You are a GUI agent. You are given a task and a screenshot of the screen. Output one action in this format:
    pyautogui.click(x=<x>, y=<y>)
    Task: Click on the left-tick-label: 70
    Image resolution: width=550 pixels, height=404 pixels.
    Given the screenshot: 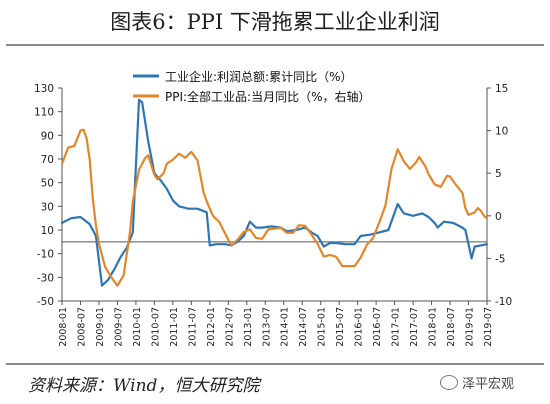 What is the action you would take?
    pyautogui.click(x=47, y=160)
    